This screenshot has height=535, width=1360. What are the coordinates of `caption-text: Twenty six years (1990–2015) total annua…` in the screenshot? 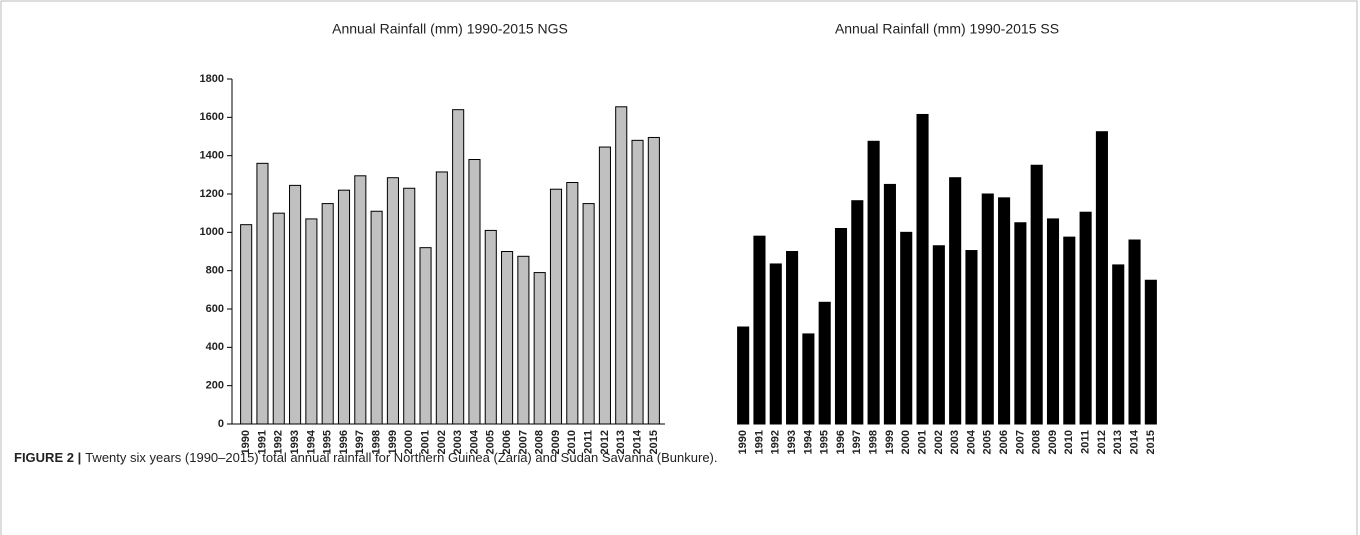 It's located at (401, 457).